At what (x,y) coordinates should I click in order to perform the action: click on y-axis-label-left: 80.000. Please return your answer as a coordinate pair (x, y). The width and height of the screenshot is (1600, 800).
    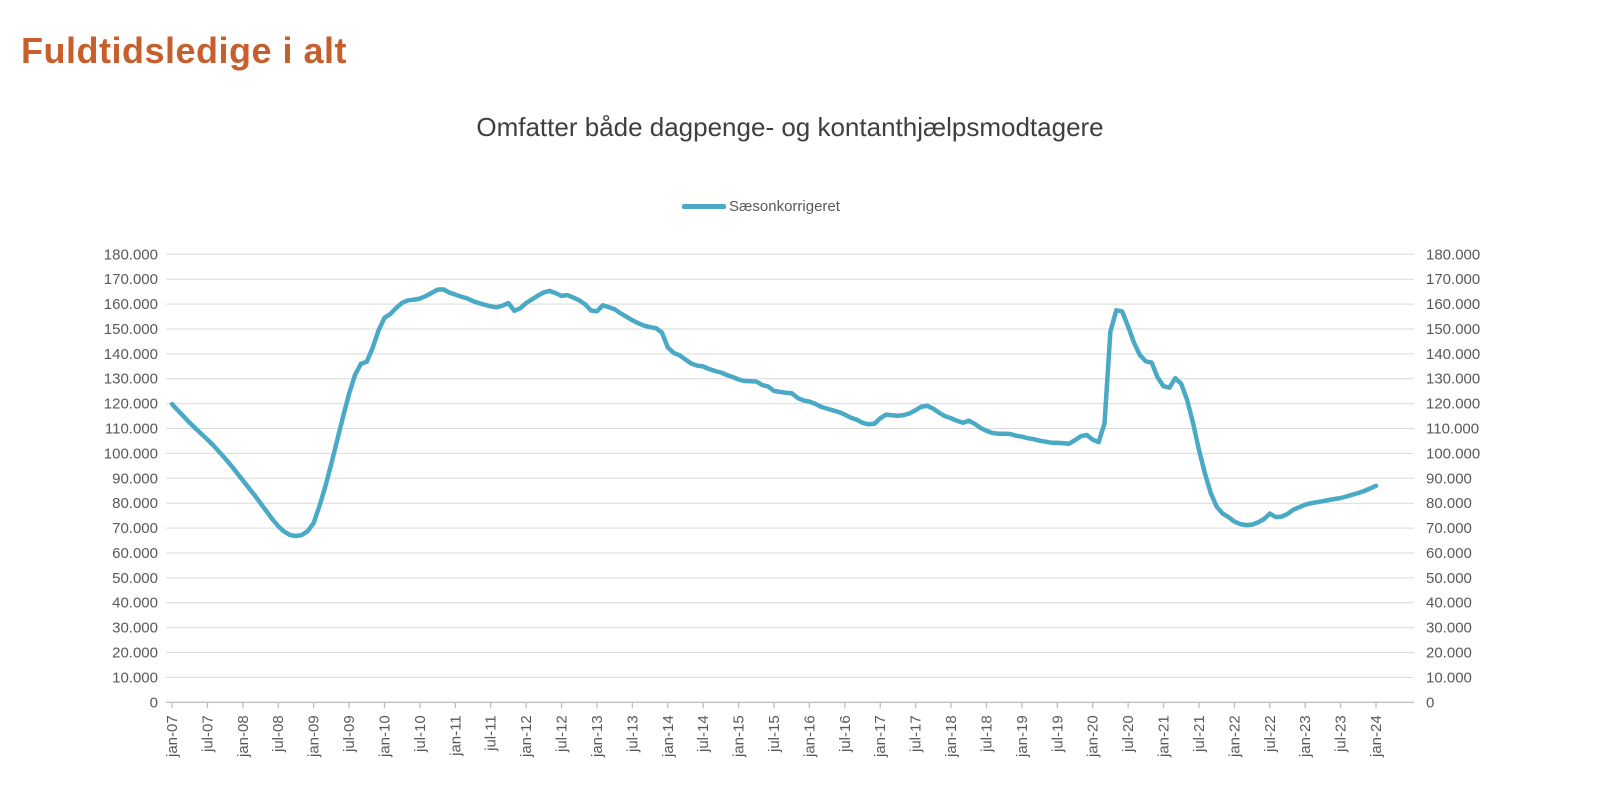
    Looking at the image, I should click on (135, 503).